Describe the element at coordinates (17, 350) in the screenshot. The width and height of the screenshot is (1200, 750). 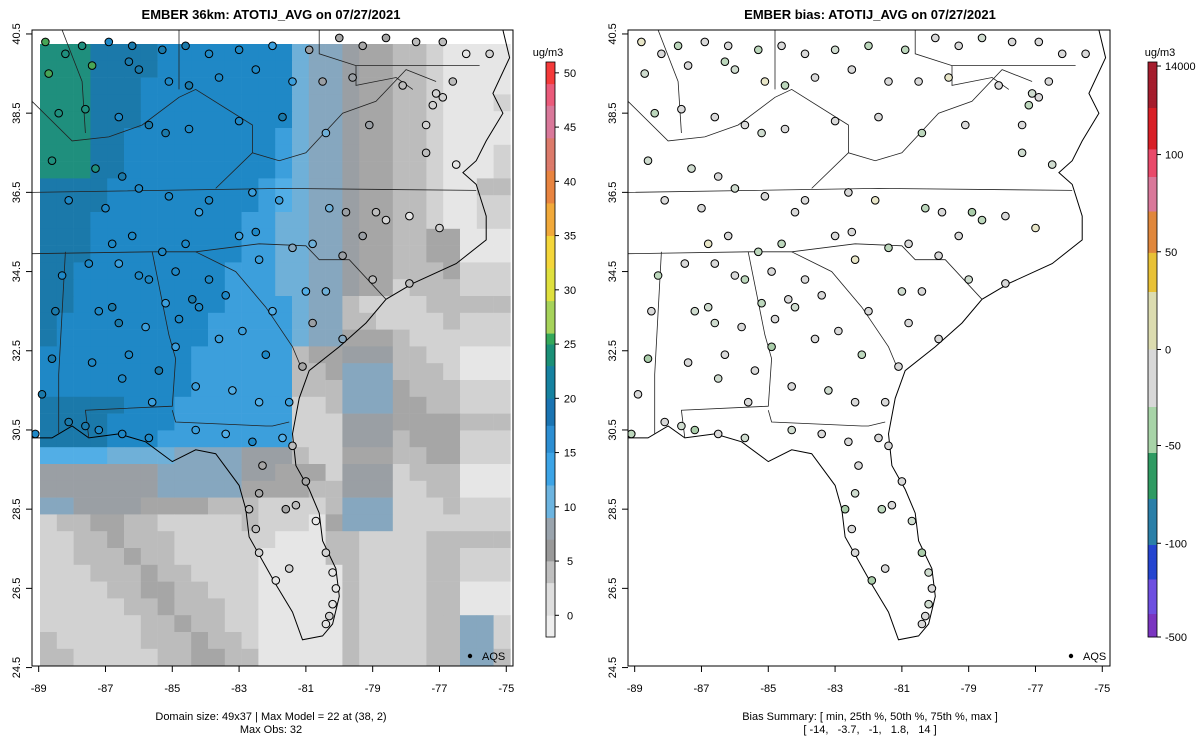
I see `left-y-tick-label: 32.5` at that location.